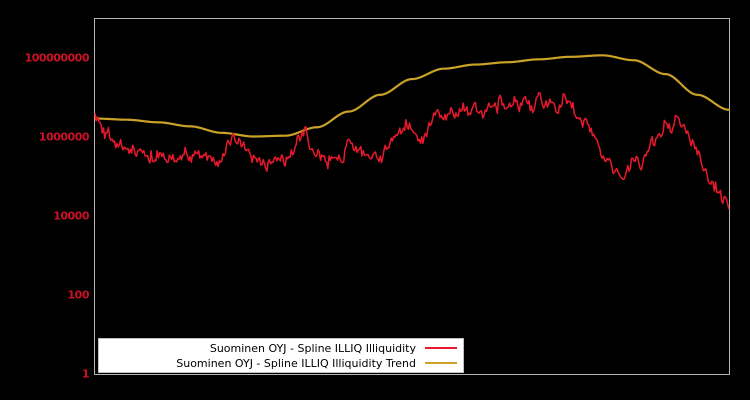 This screenshot has height=400, width=750. What do you see at coordinates (85, 374) in the screenshot?
I see `y-tick-label-1: 1` at bounding box center [85, 374].